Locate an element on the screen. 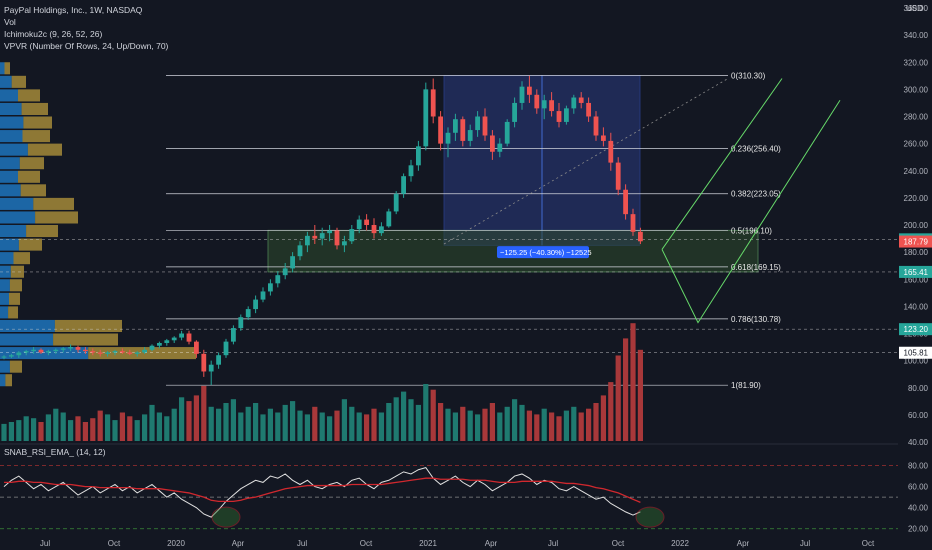 This screenshot has height=550, width=932. price-badge-label: 105.81 is located at coordinates (916, 353).